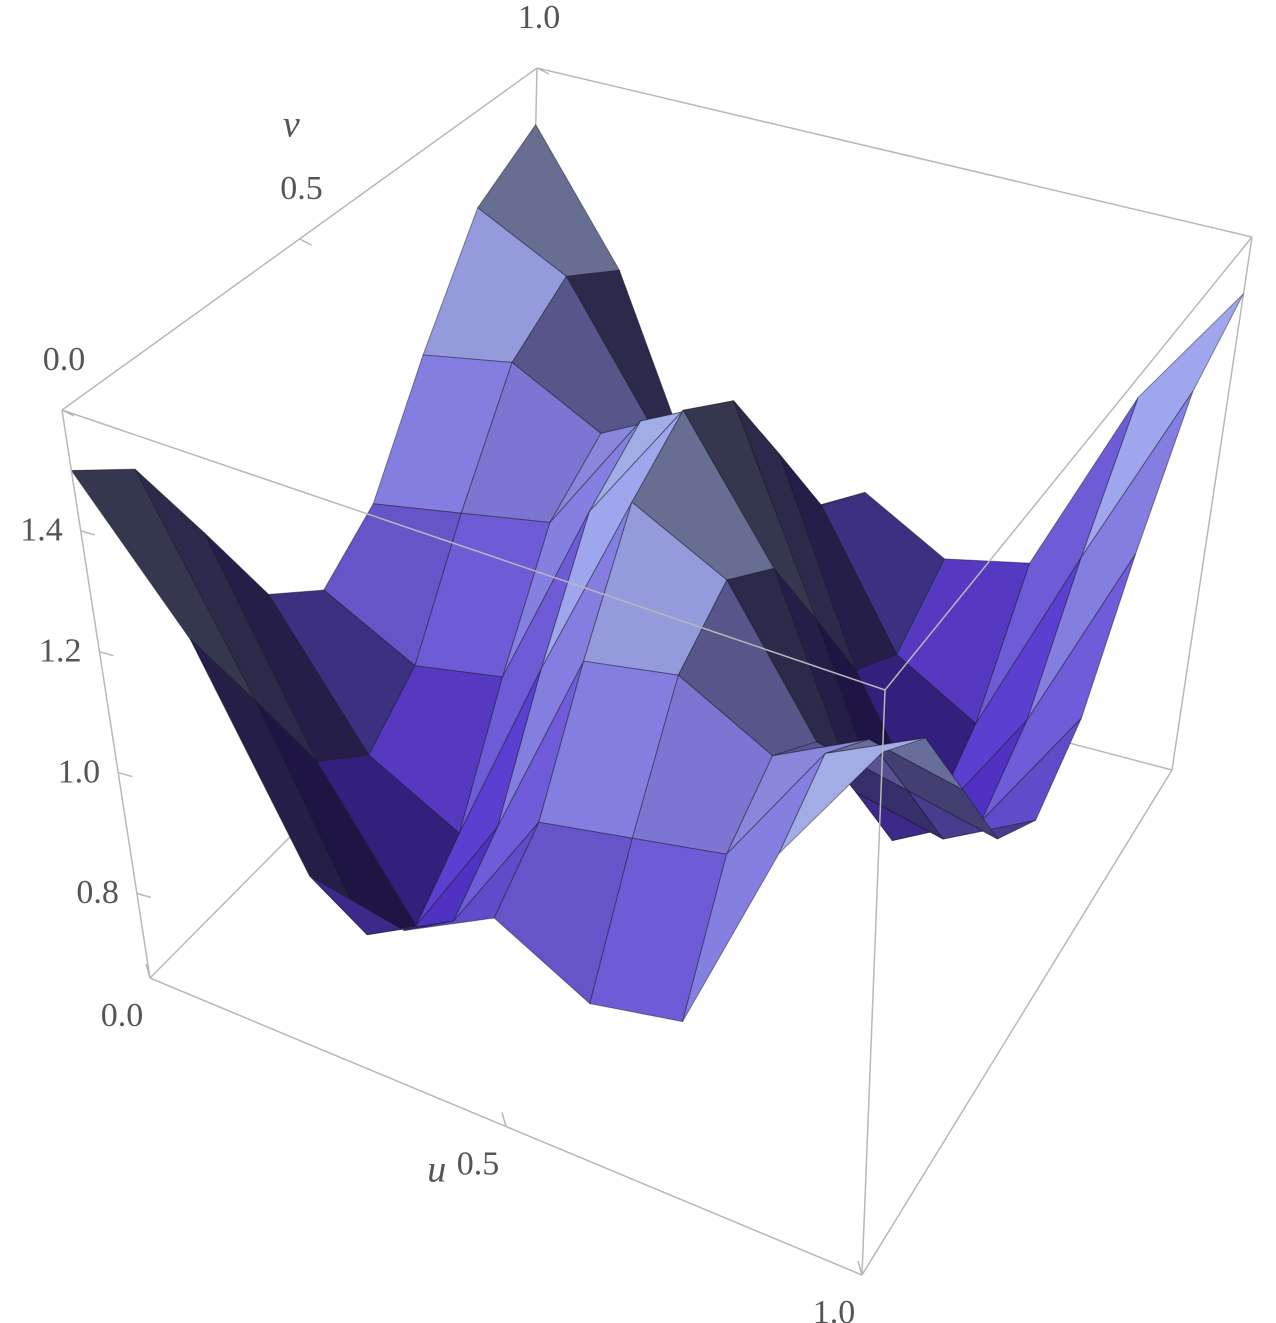 The height and width of the screenshot is (1323, 1276). Describe the element at coordinates (79, 771) in the screenshot. I see `z-tick-label: 1.0` at that location.